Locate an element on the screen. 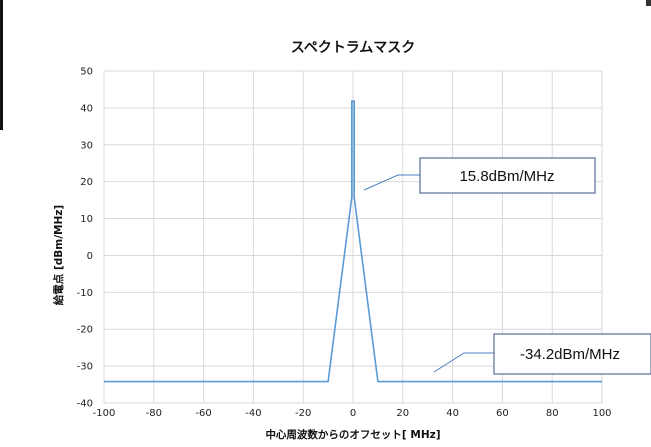  chart-title: スペクトラムマスク is located at coordinates (353, 48).